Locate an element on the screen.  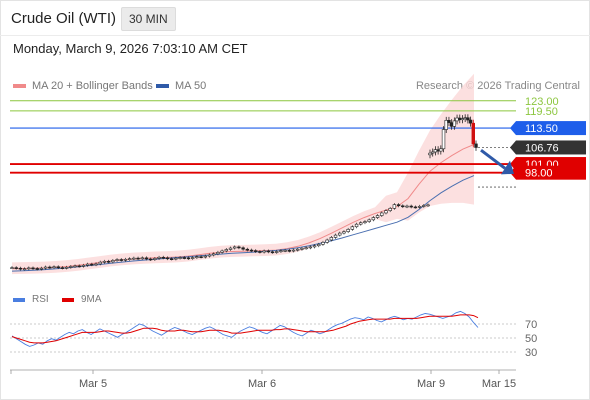
ma50-swatch is located at coordinates (162, 86).